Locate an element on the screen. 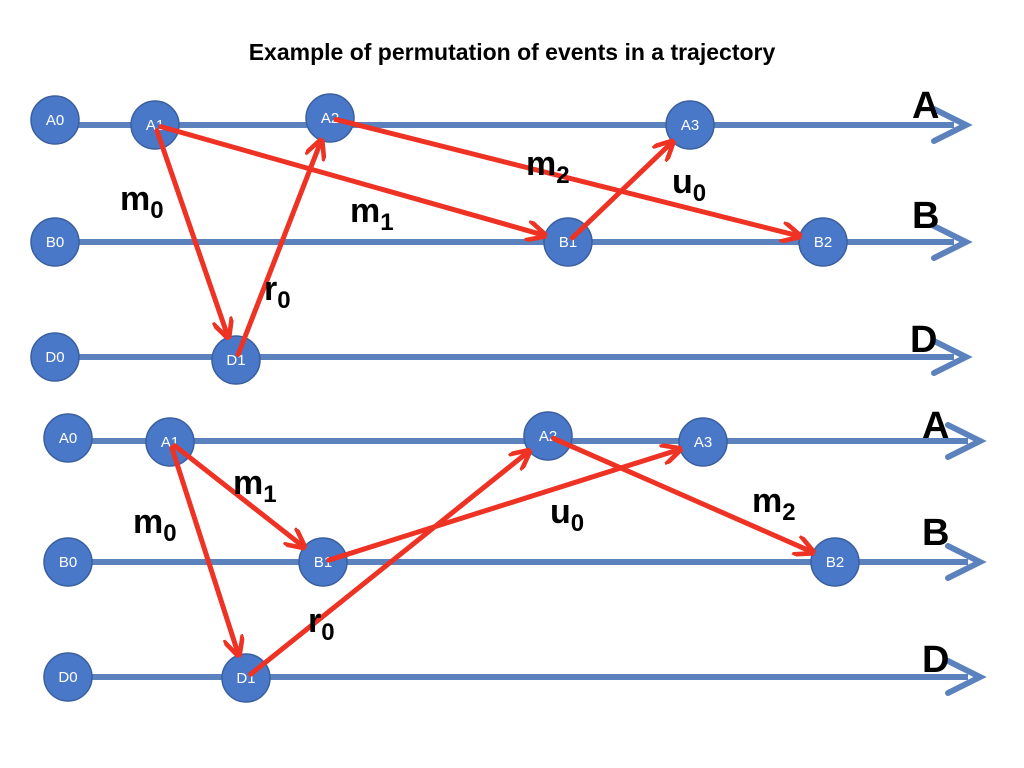 The image size is (1024, 768). event-node-label: A1 is located at coordinates (155, 125).